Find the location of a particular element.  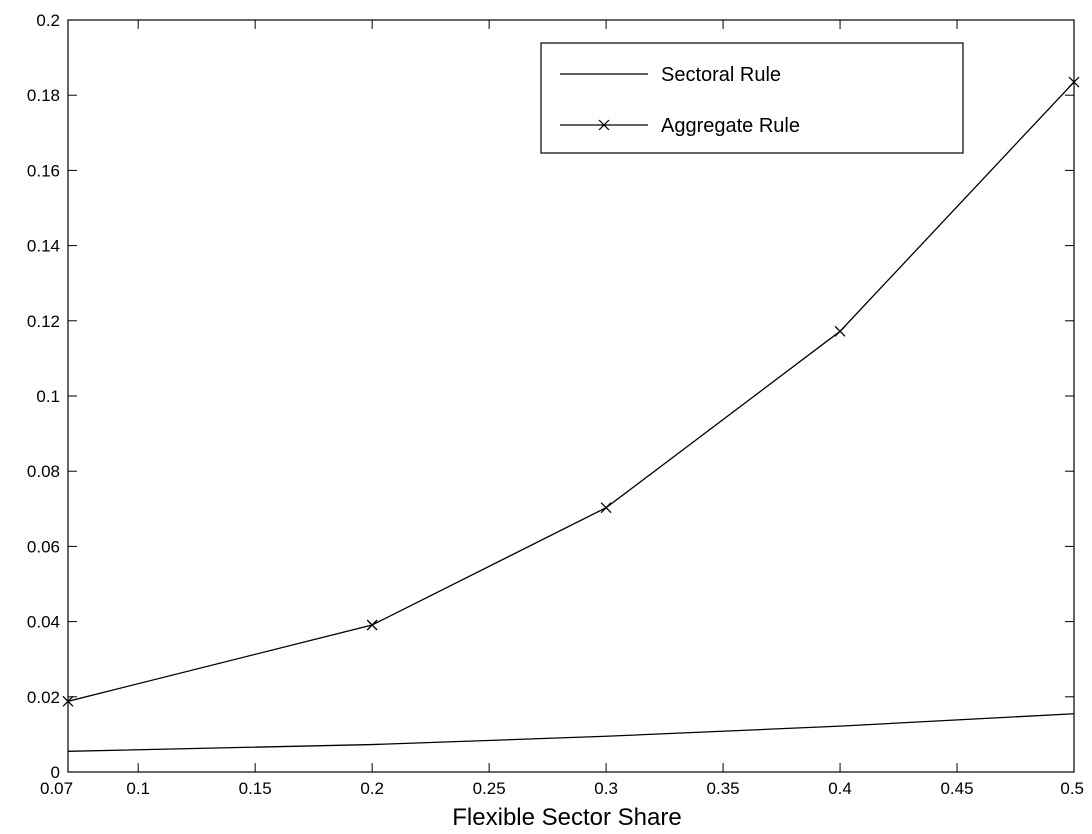

x-tick-label: 0.35 is located at coordinates (723, 788).